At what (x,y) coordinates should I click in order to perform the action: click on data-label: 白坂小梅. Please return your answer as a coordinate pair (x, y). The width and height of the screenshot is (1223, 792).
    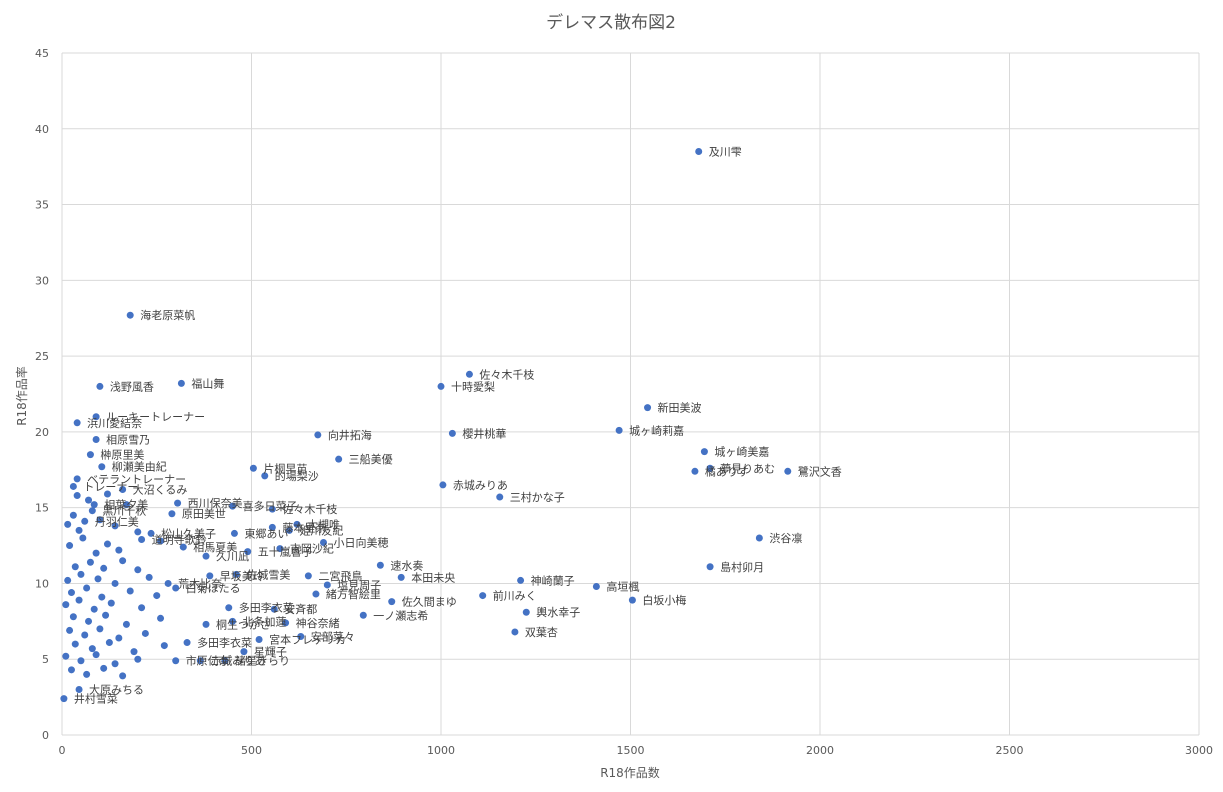
    Looking at the image, I should click on (664, 600).